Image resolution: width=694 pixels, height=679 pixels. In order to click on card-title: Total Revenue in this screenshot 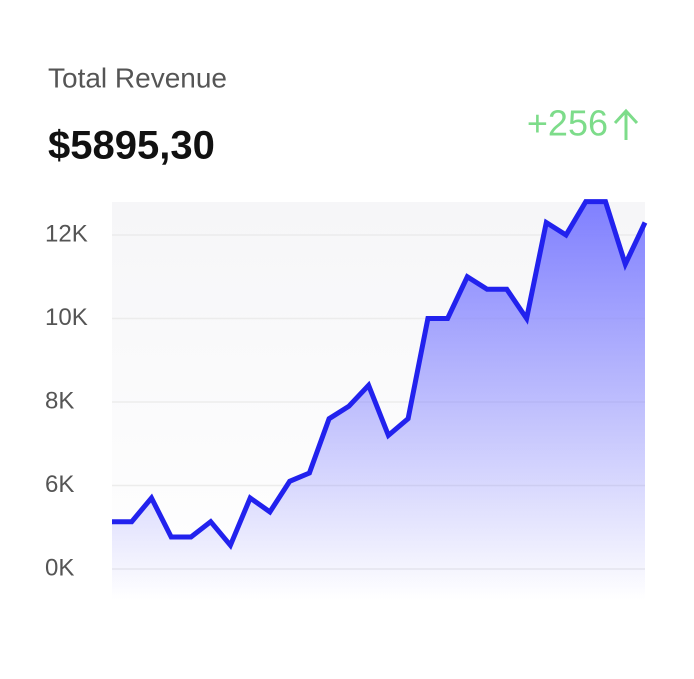, I will do `click(137, 77)`.